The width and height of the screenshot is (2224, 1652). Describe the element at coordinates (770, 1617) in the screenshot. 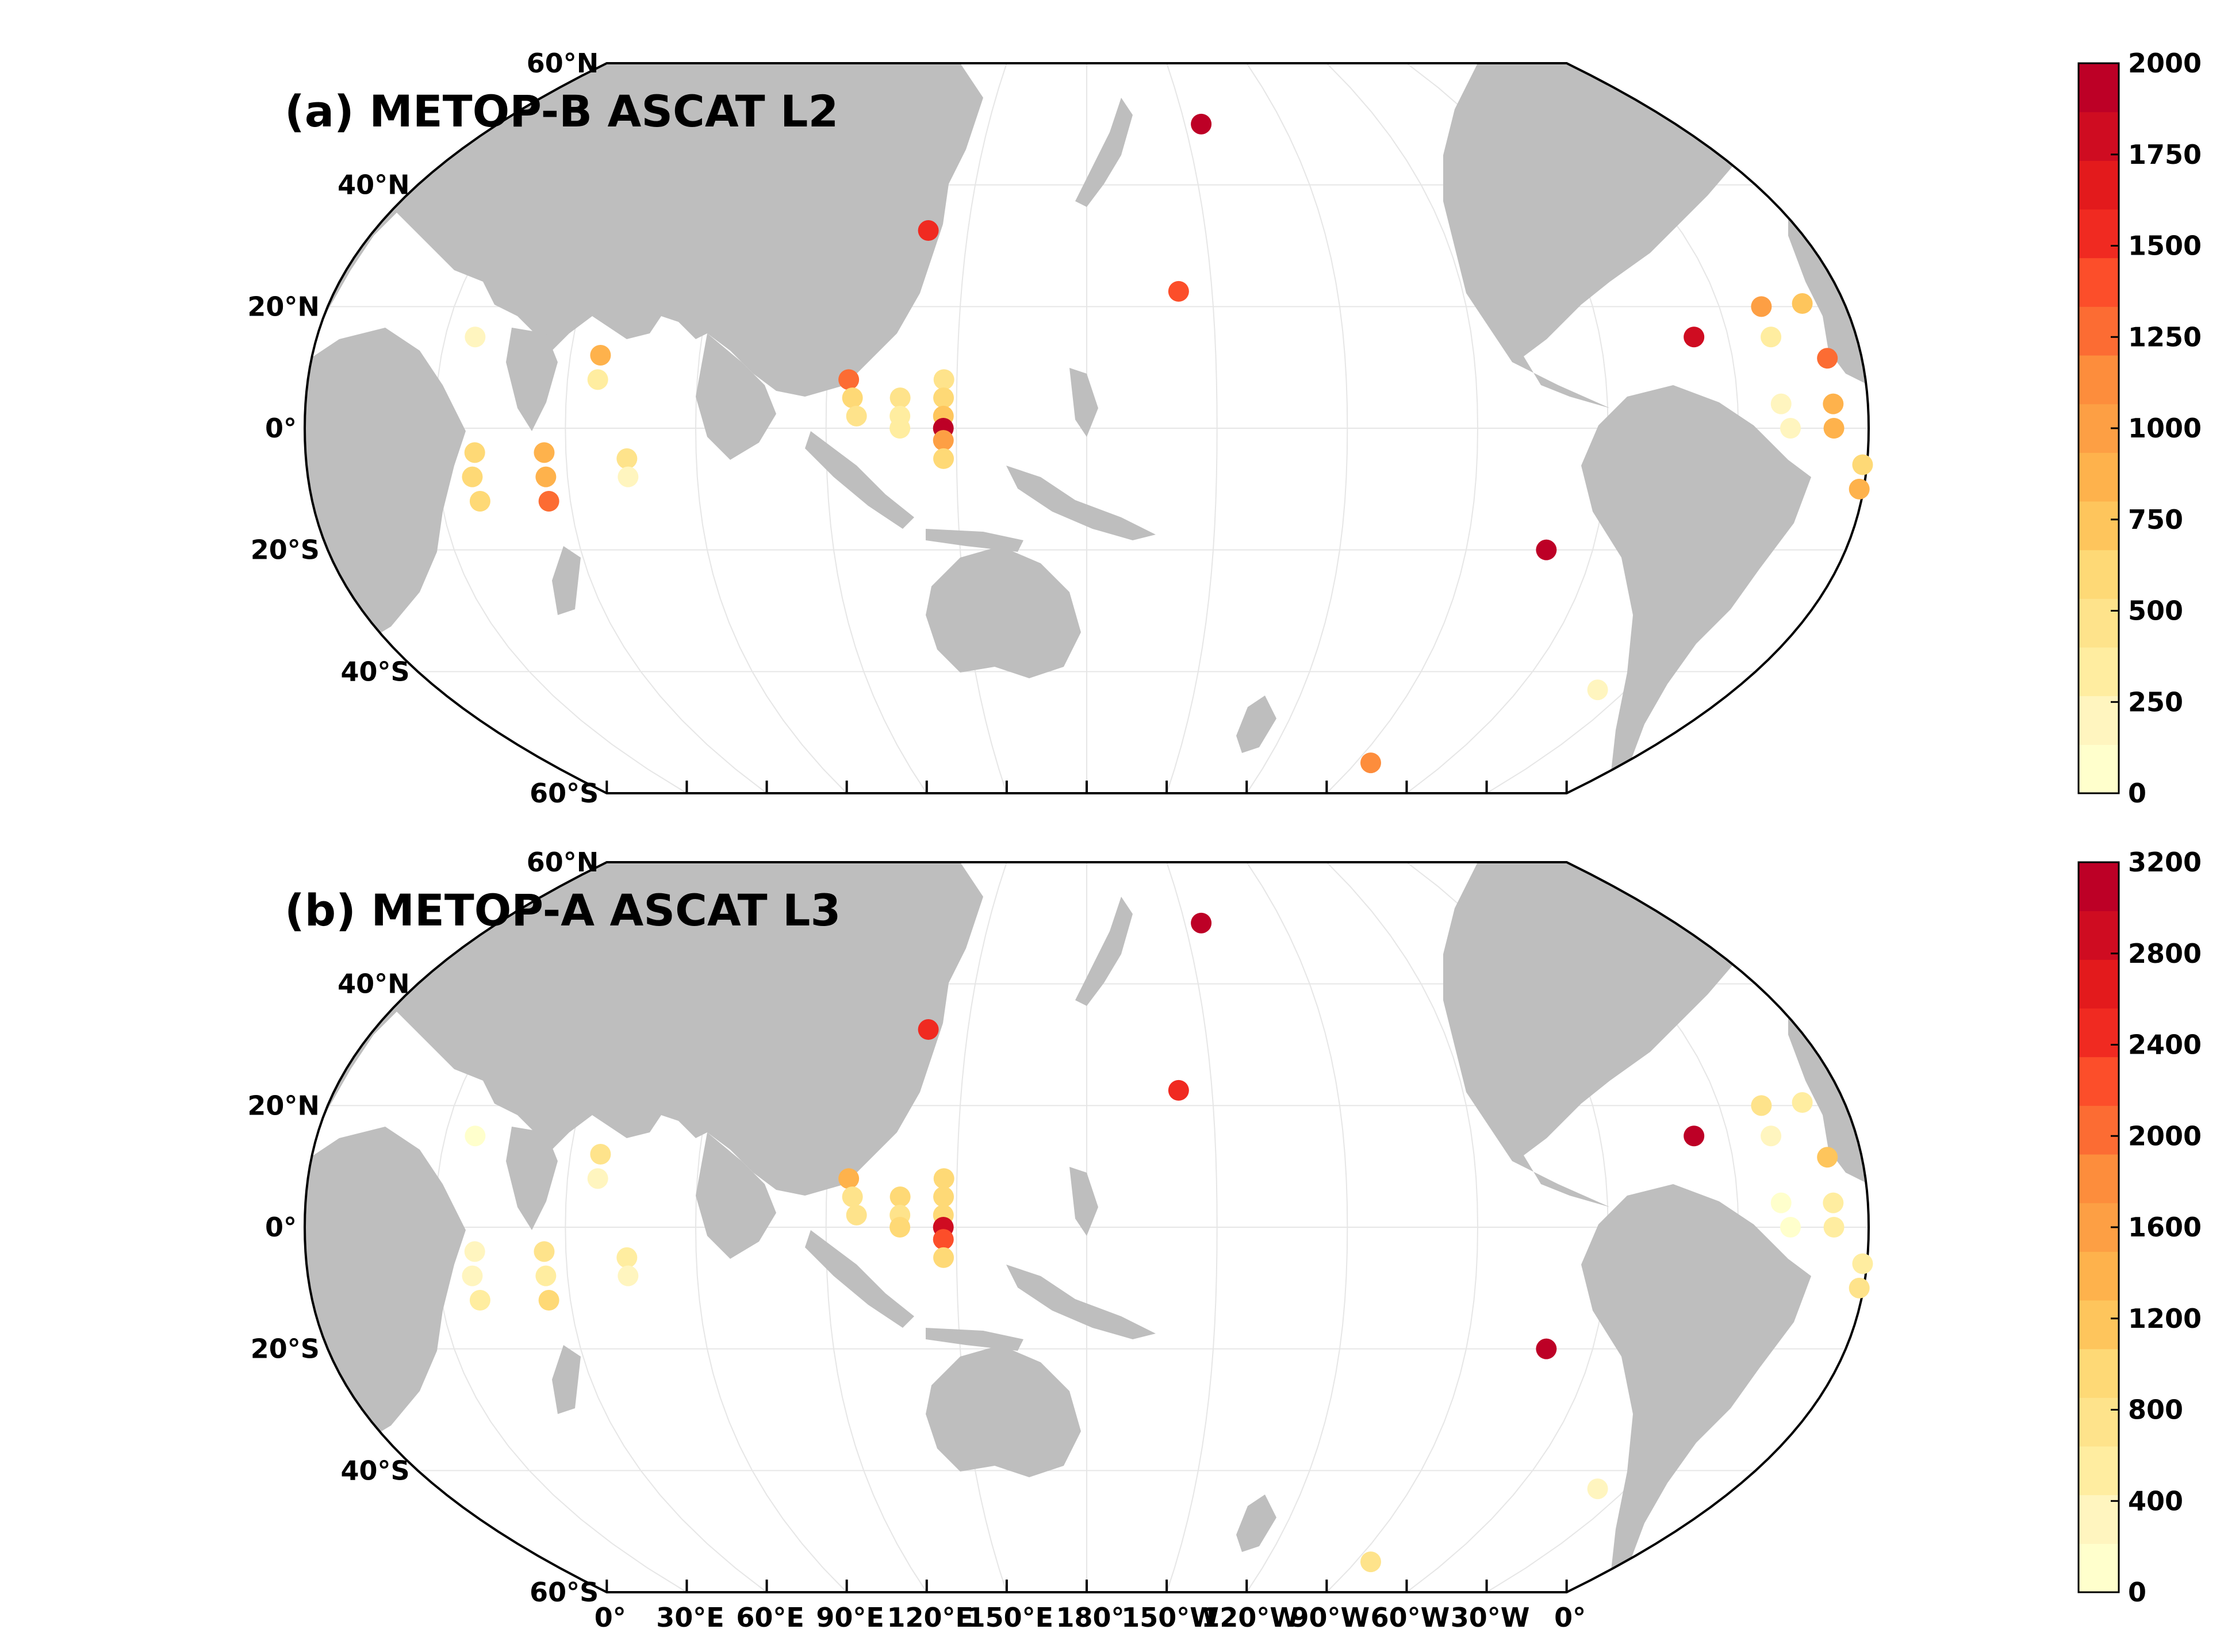

I see `lon-tick-label: 60°E` at that location.